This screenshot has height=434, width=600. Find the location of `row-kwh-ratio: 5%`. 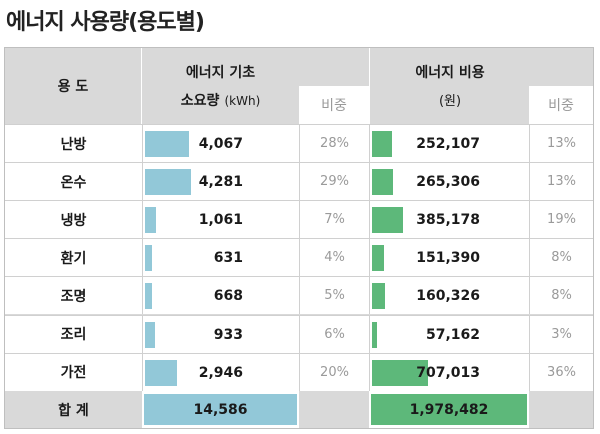

row-kwh-ratio: 5% is located at coordinates (334, 296).